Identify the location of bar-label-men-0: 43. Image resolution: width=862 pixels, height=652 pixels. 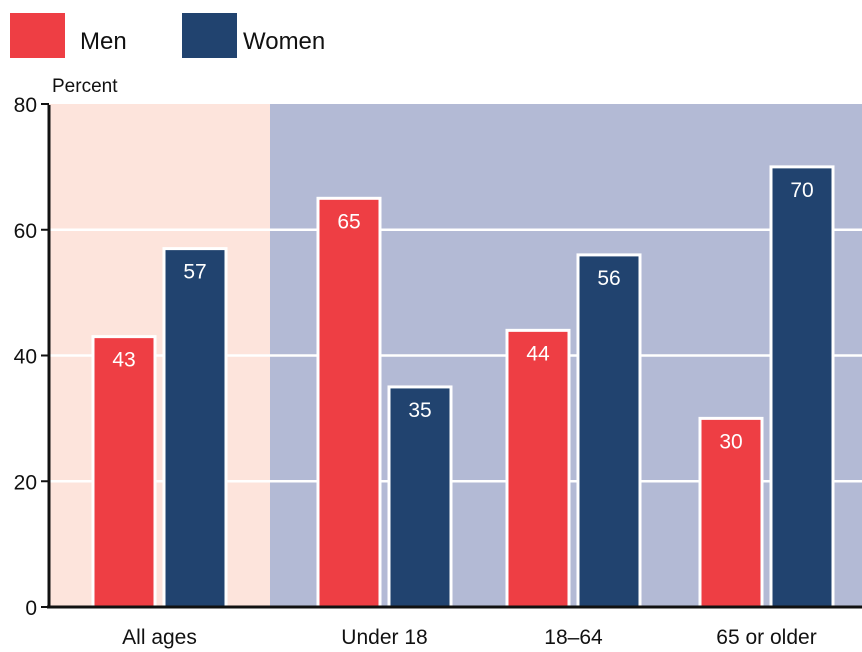
(123, 360).